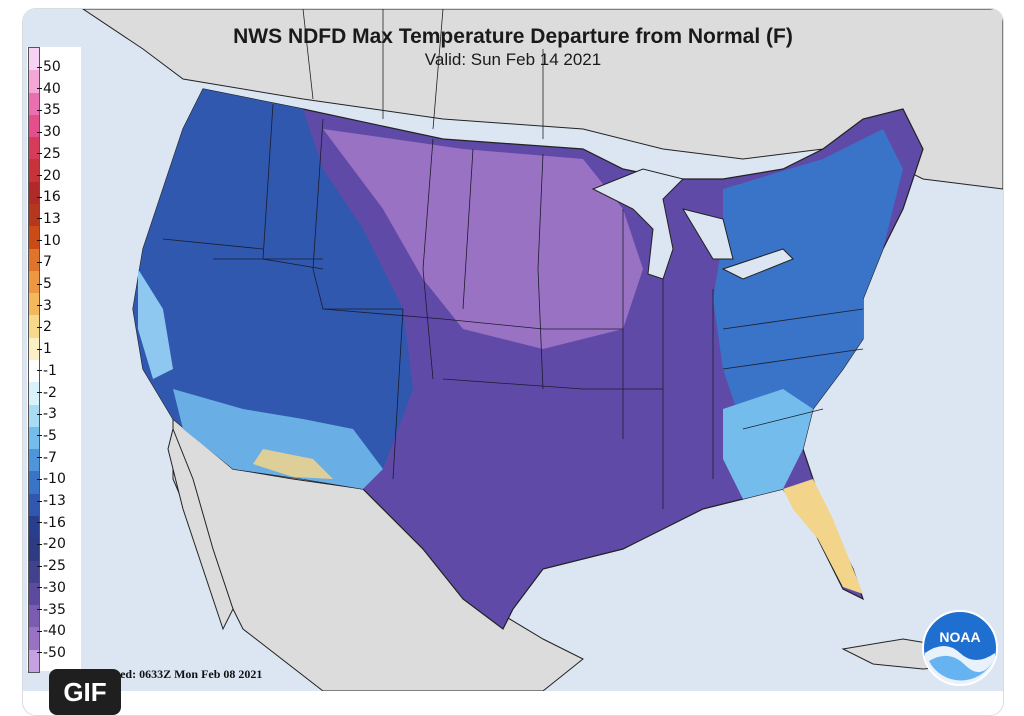 This screenshot has width=1024, height=716. I want to click on legend-label: -7, so click(47, 458).